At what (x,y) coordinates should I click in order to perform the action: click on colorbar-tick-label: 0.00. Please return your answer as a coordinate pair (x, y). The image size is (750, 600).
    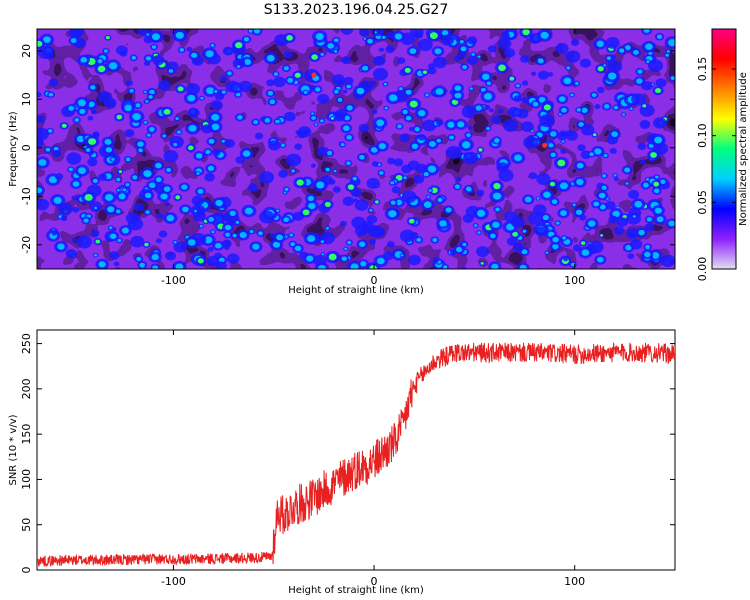
    Looking at the image, I should click on (702, 269).